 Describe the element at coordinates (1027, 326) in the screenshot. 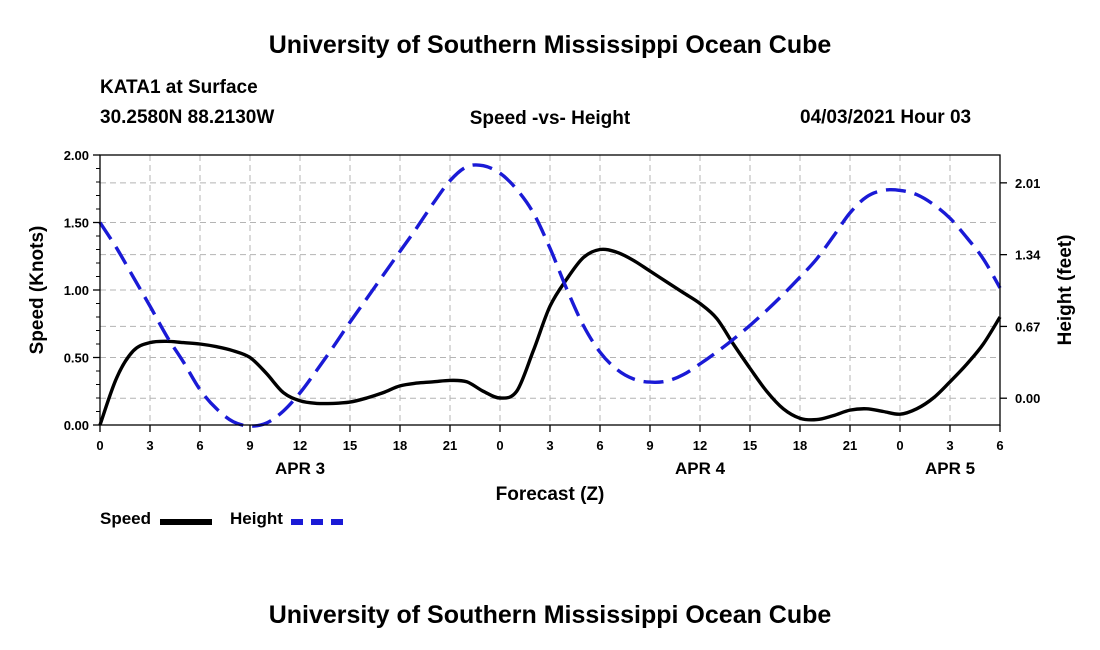

I see `y-tick-label-right: 0.67` at that location.